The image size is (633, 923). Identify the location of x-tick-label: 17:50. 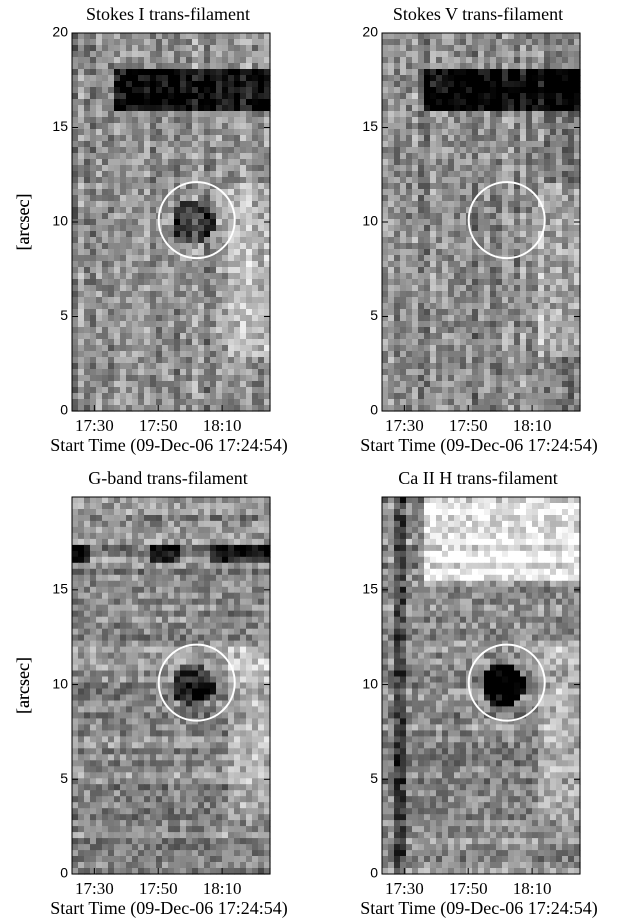
(158, 425).